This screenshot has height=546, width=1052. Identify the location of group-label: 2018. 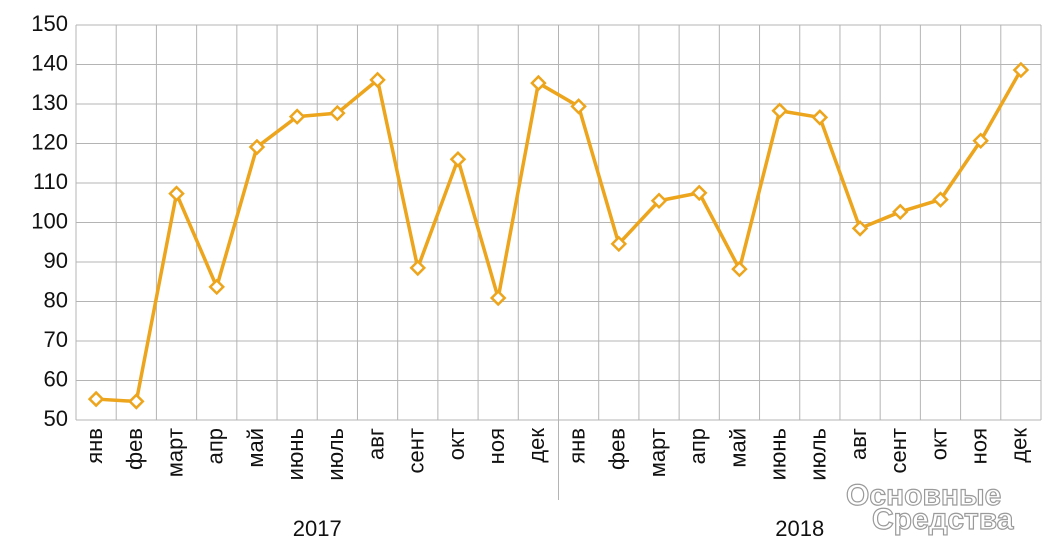
(799, 528).